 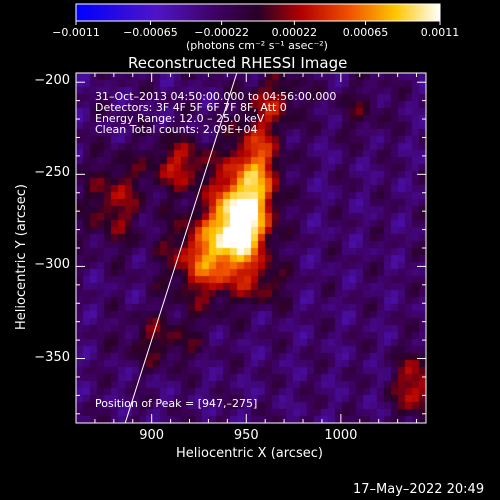 I want to click on header-clean-counts: Clean Total counts: 2.09E+04, so click(x=176, y=129).